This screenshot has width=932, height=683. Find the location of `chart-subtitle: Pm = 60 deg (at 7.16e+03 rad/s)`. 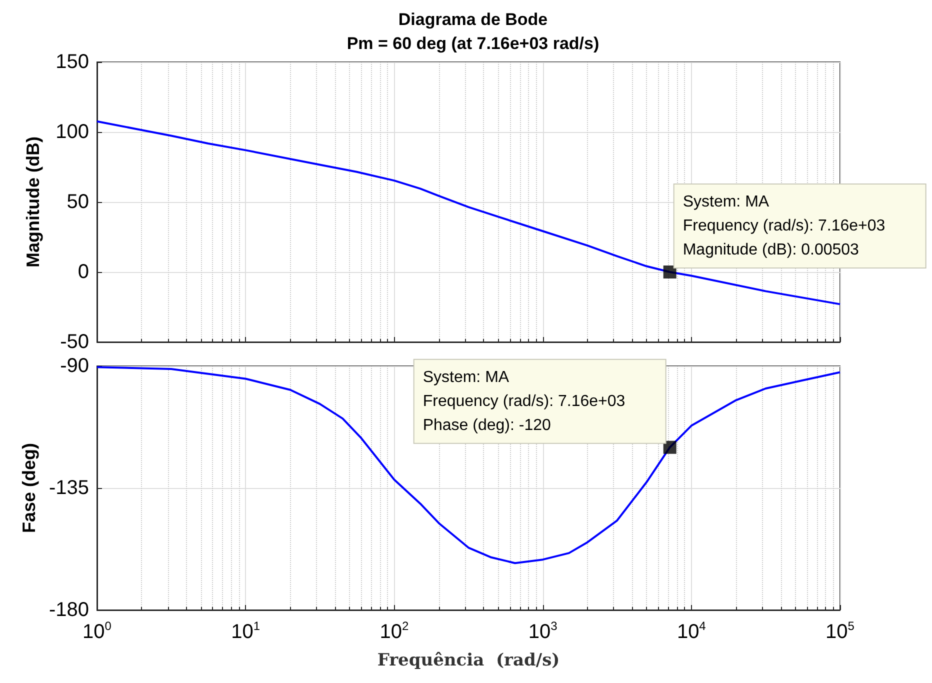

chart-subtitle: Pm = 60 deg (at 7.16e+03 rad/s) is located at coordinates (473, 43).